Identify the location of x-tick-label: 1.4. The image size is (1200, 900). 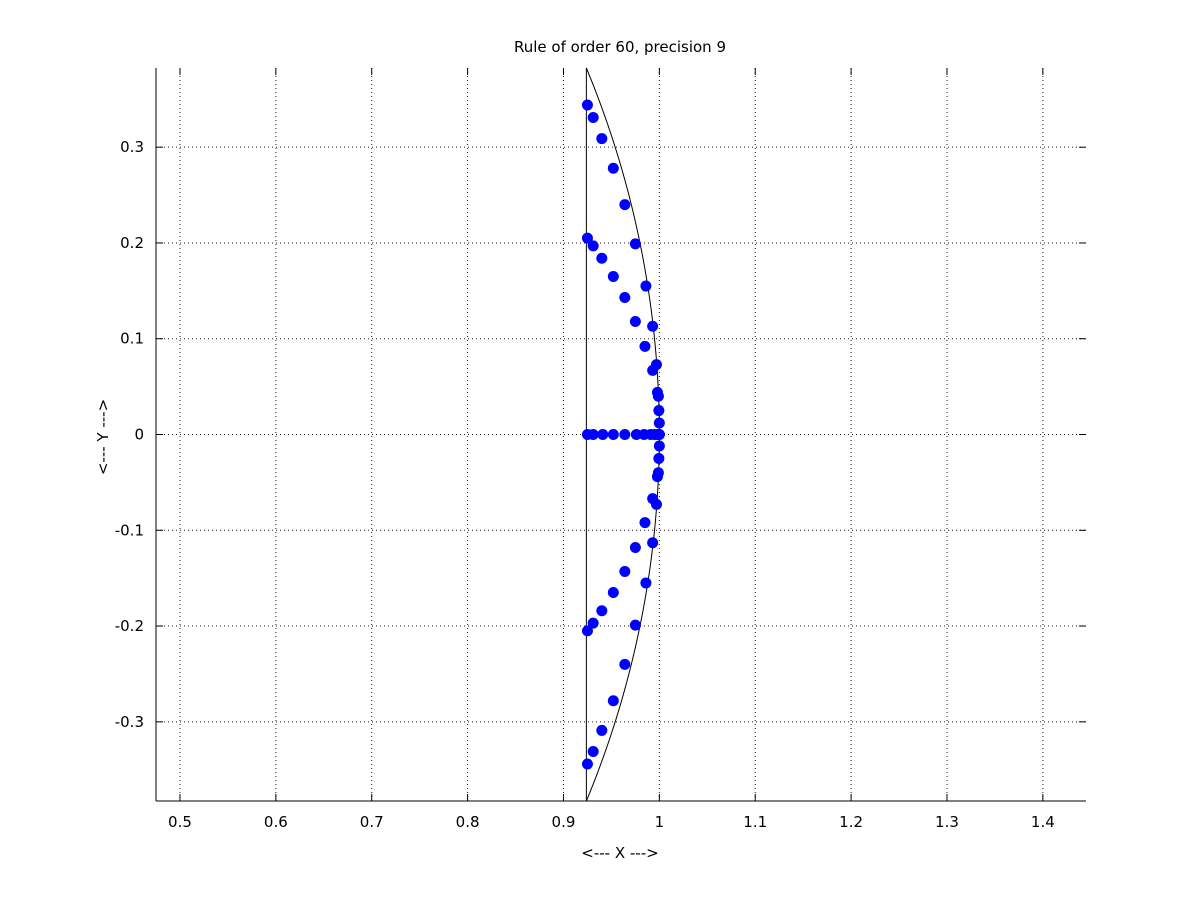
(1043, 822).